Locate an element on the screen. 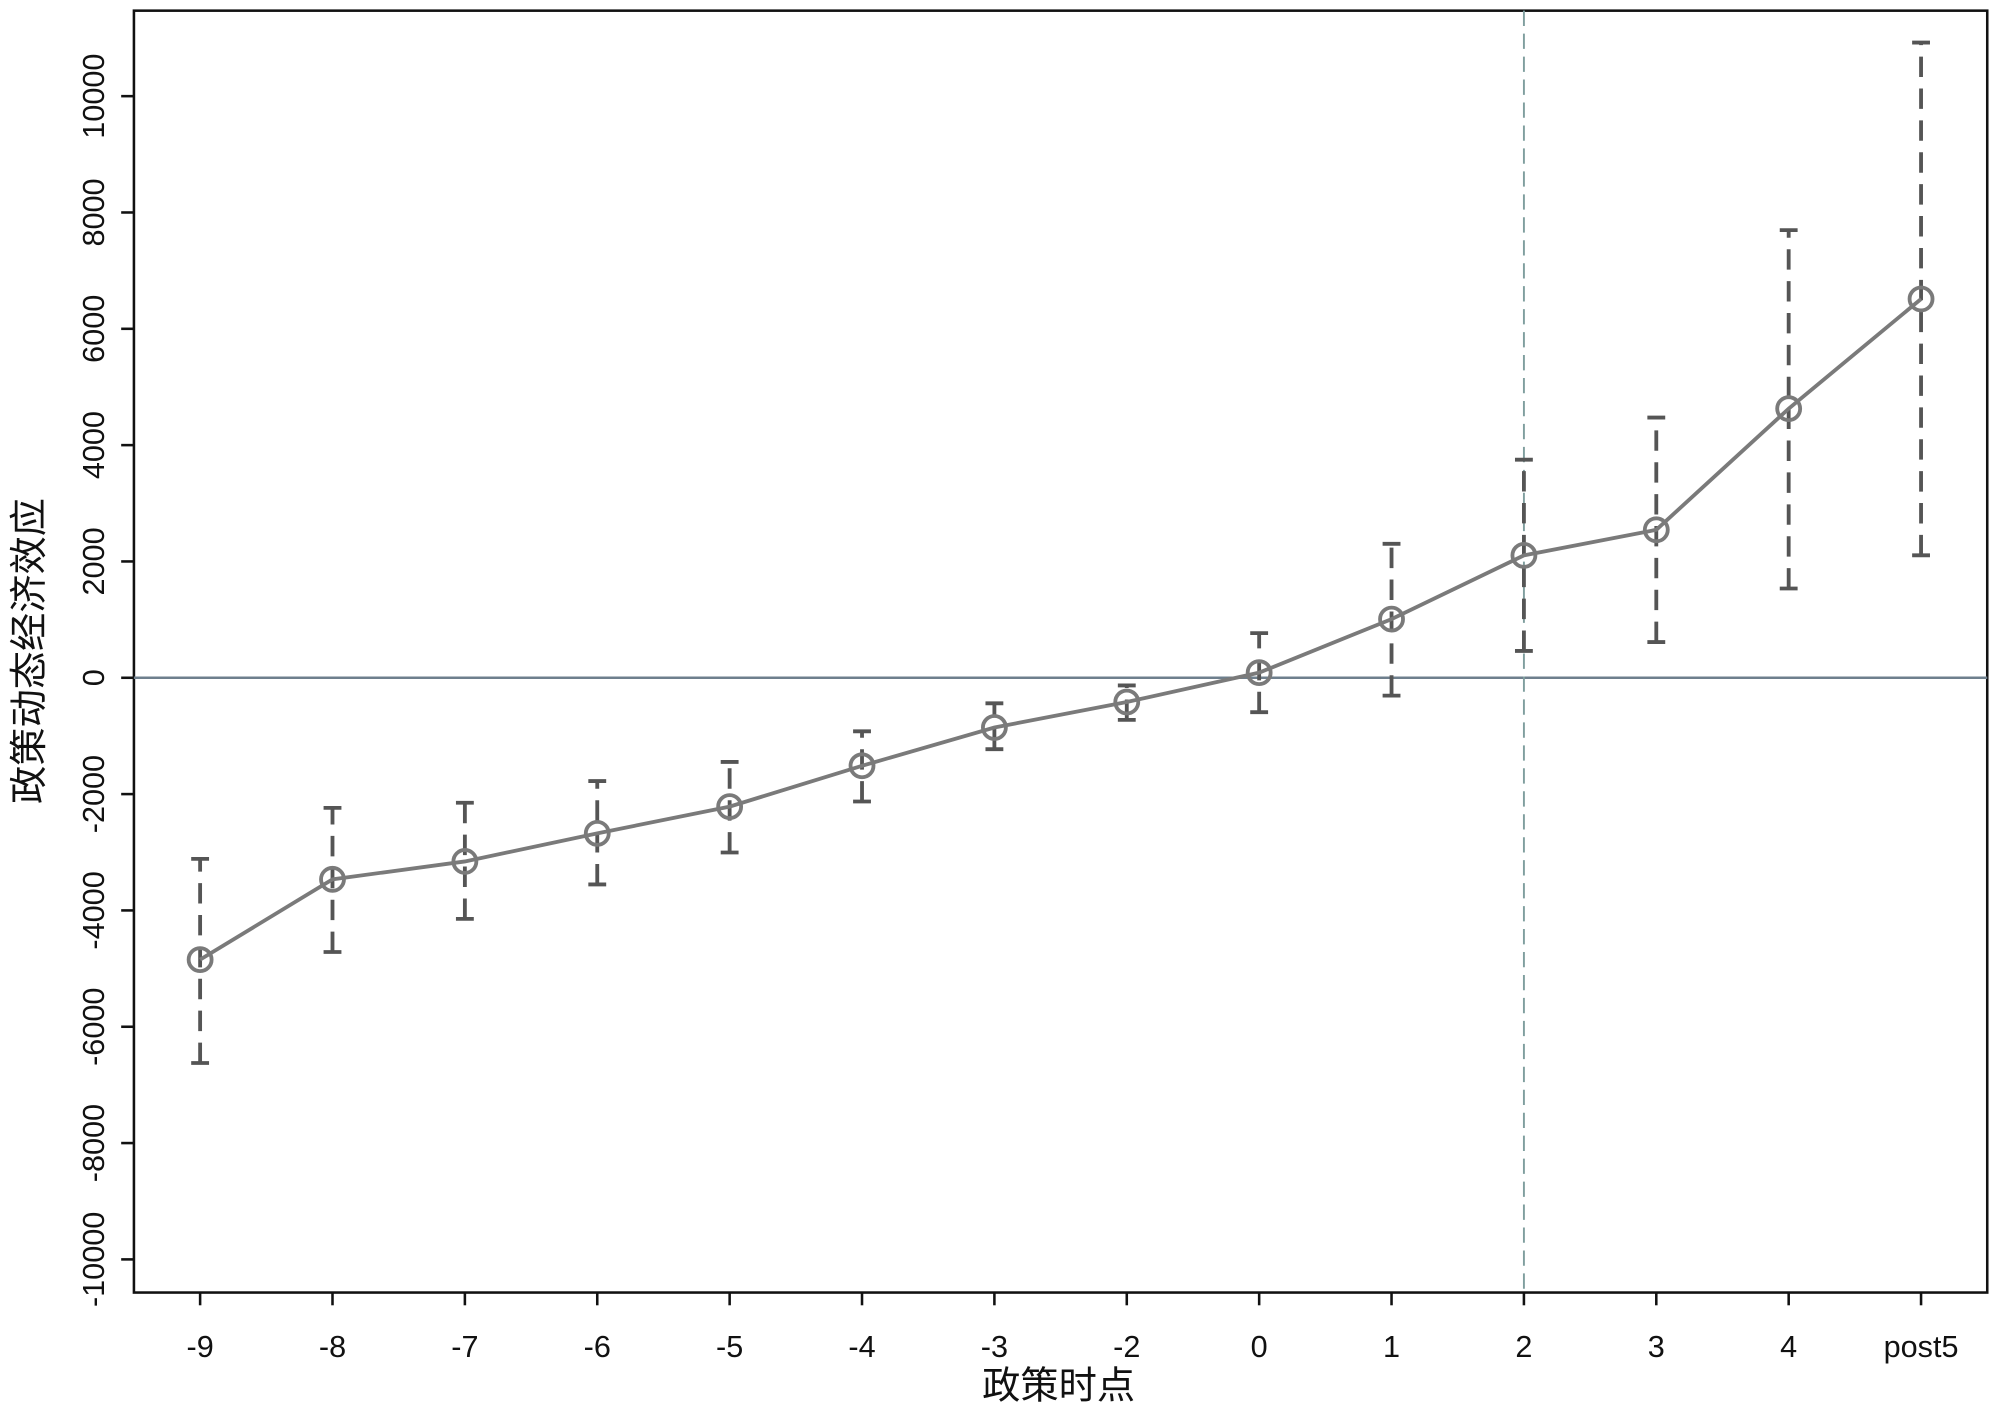 The width and height of the screenshot is (2000, 1418). y-tick-label: -4000 is located at coordinates (94, 910).